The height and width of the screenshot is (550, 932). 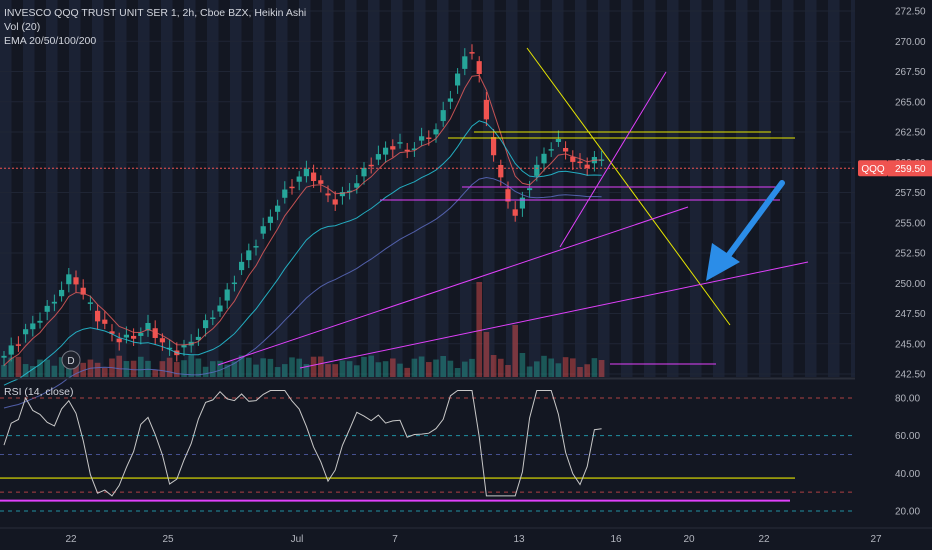 I want to click on price-badge: QQQ 259.50, so click(x=895, y=168).